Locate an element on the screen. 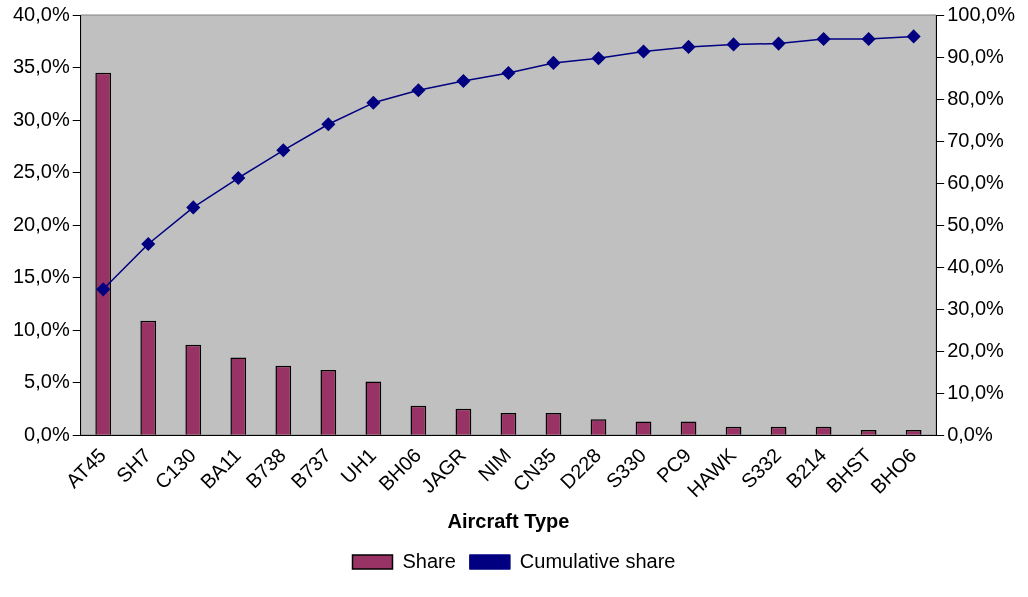  x-axis-title: Aircraft Type is located at coordinates (508, 520).